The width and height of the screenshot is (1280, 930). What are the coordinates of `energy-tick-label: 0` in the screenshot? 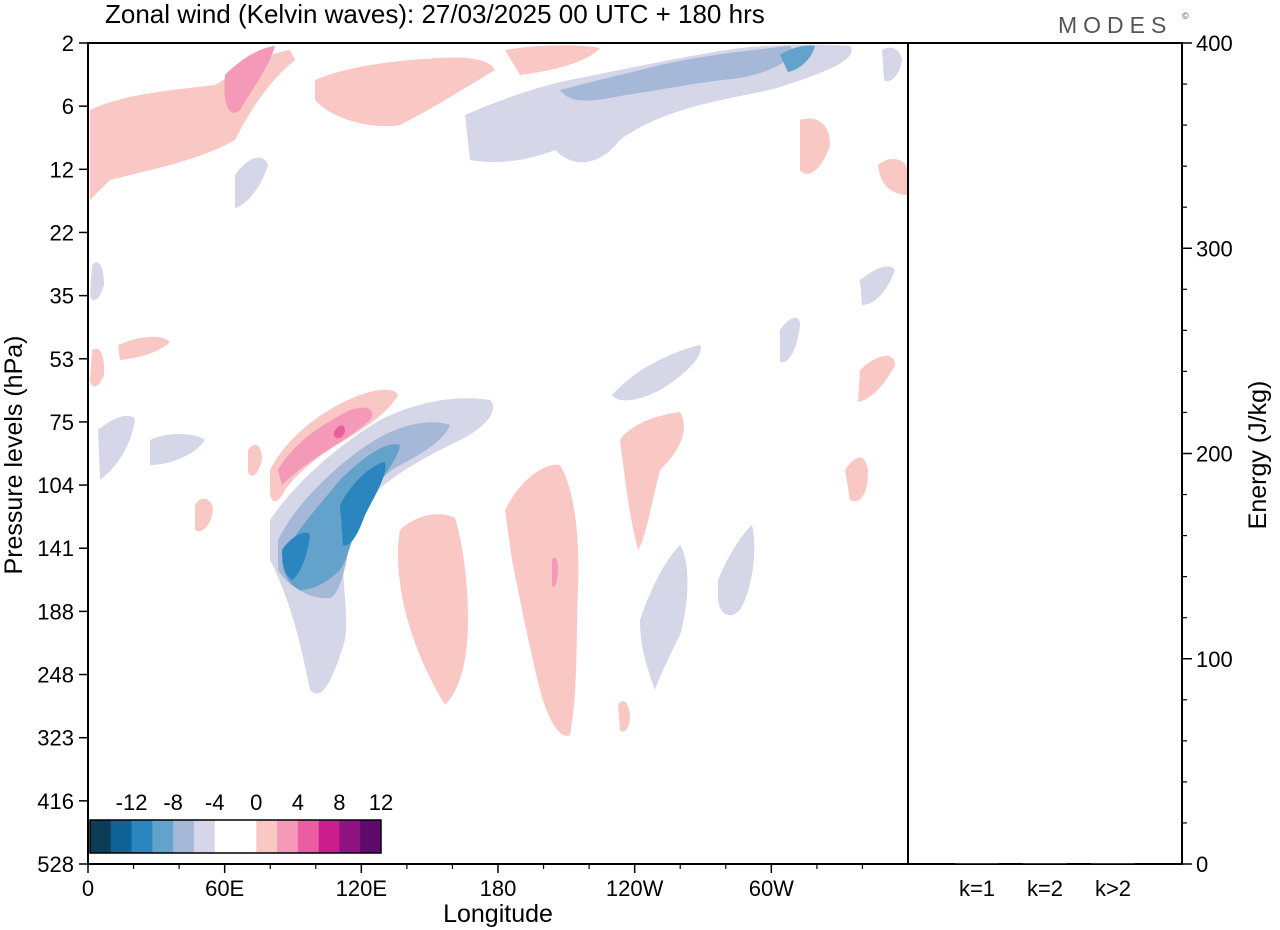 It's located at (1202, 864).